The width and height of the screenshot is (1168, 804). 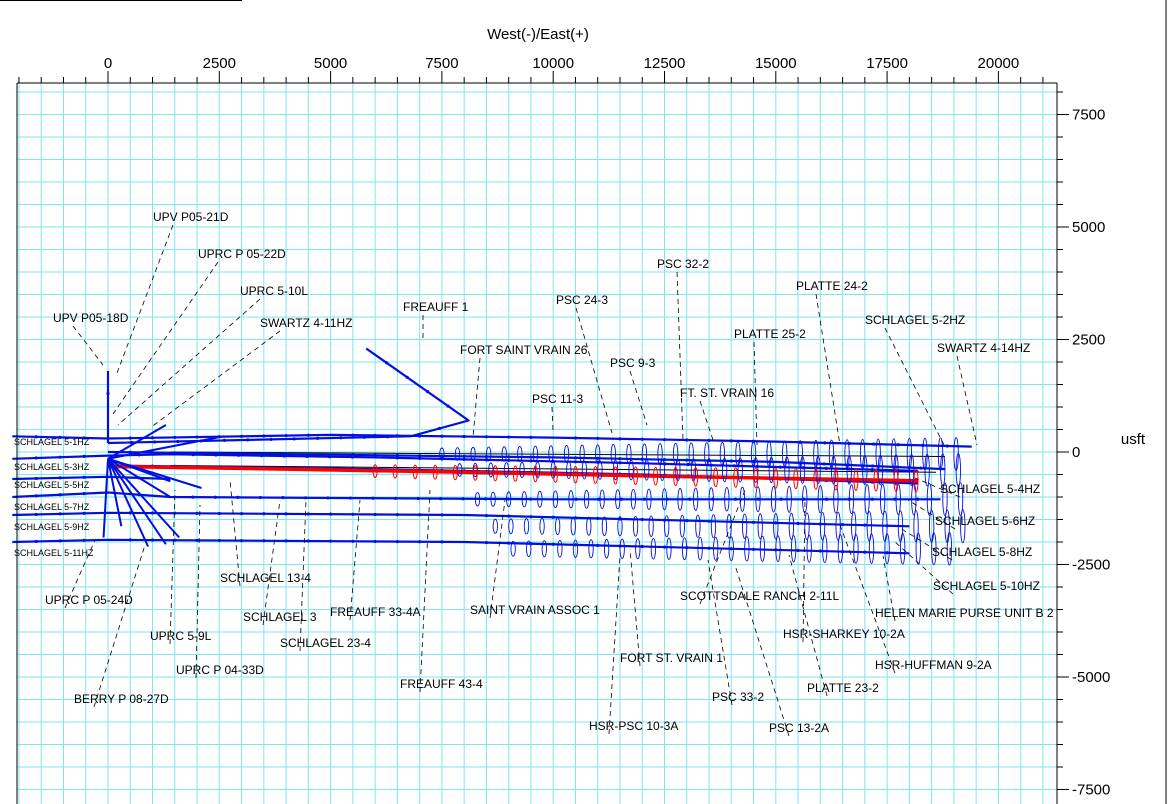 I want to click on wellbore-schlagel-5-5hz, so click(x=91, y=478).